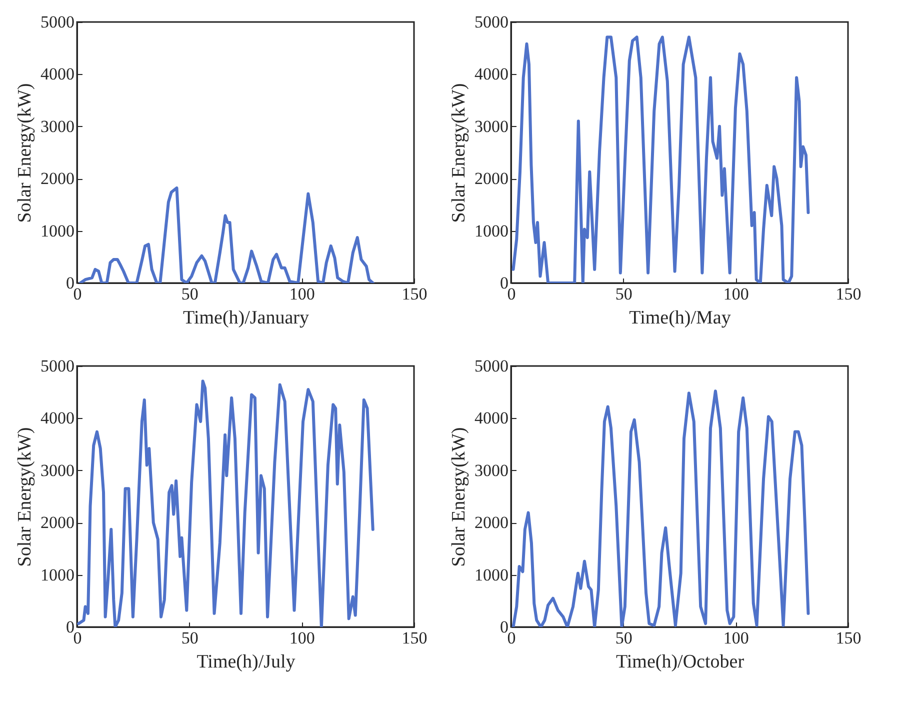  I want to click on x-axis-title: Time(h)/October, so click(680, 662).